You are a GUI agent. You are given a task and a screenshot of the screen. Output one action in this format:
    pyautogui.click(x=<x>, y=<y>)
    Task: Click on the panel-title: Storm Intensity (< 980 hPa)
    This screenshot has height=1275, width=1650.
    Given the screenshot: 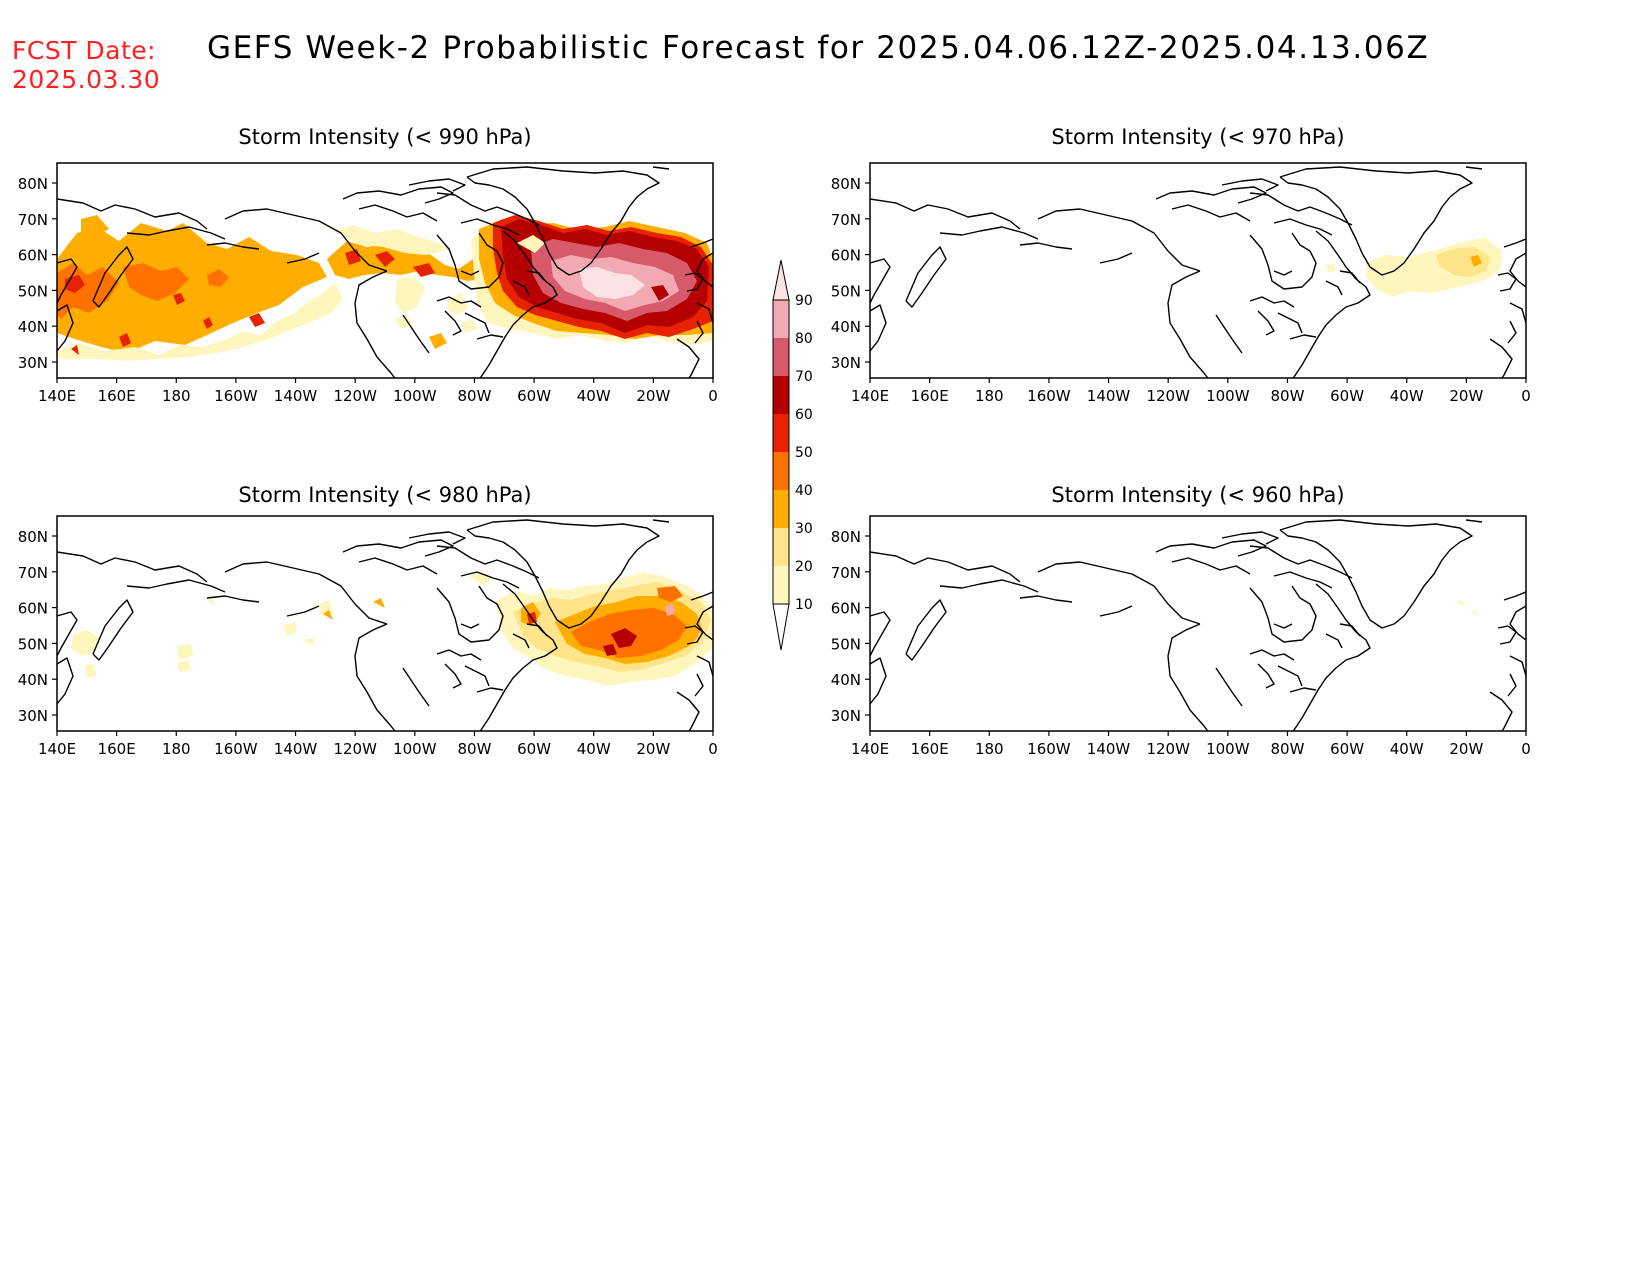 What is the action you would take?
    pyautogui.click(x=384, y=495)
    